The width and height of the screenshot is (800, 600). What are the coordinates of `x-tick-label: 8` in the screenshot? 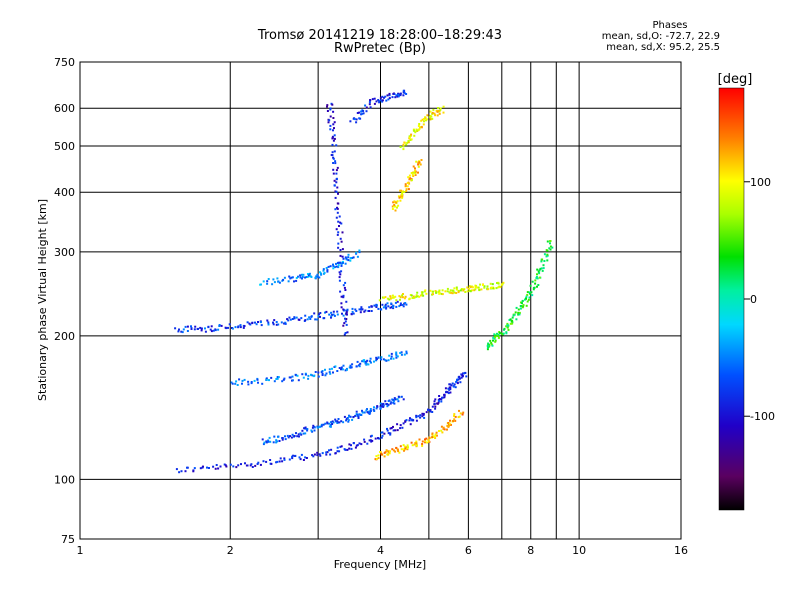 It's located at (530, 550).